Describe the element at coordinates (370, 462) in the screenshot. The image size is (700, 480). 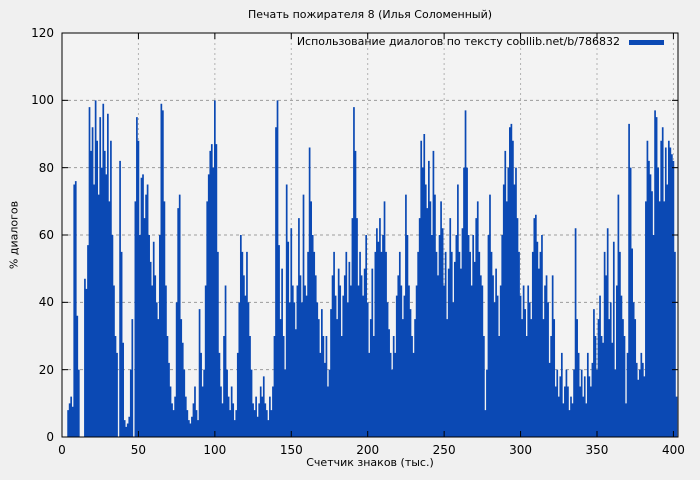
I see `x-axis-label: Счетчик знаков (тыс.)` at that location.